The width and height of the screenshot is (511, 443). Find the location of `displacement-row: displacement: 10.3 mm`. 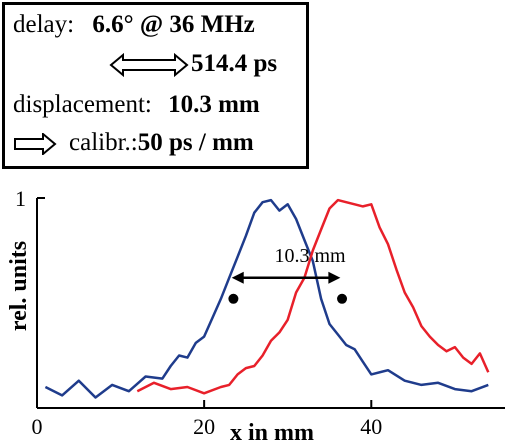

displacement-row: displacement: 10.3 mm is located at coordinates (136, 105).